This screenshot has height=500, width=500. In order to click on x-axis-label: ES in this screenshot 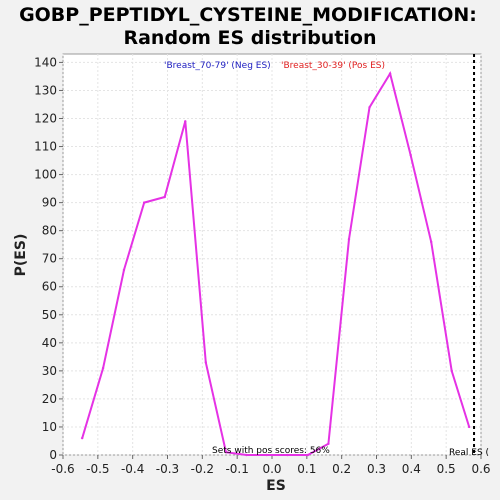, I will do `click(276, 486)`.